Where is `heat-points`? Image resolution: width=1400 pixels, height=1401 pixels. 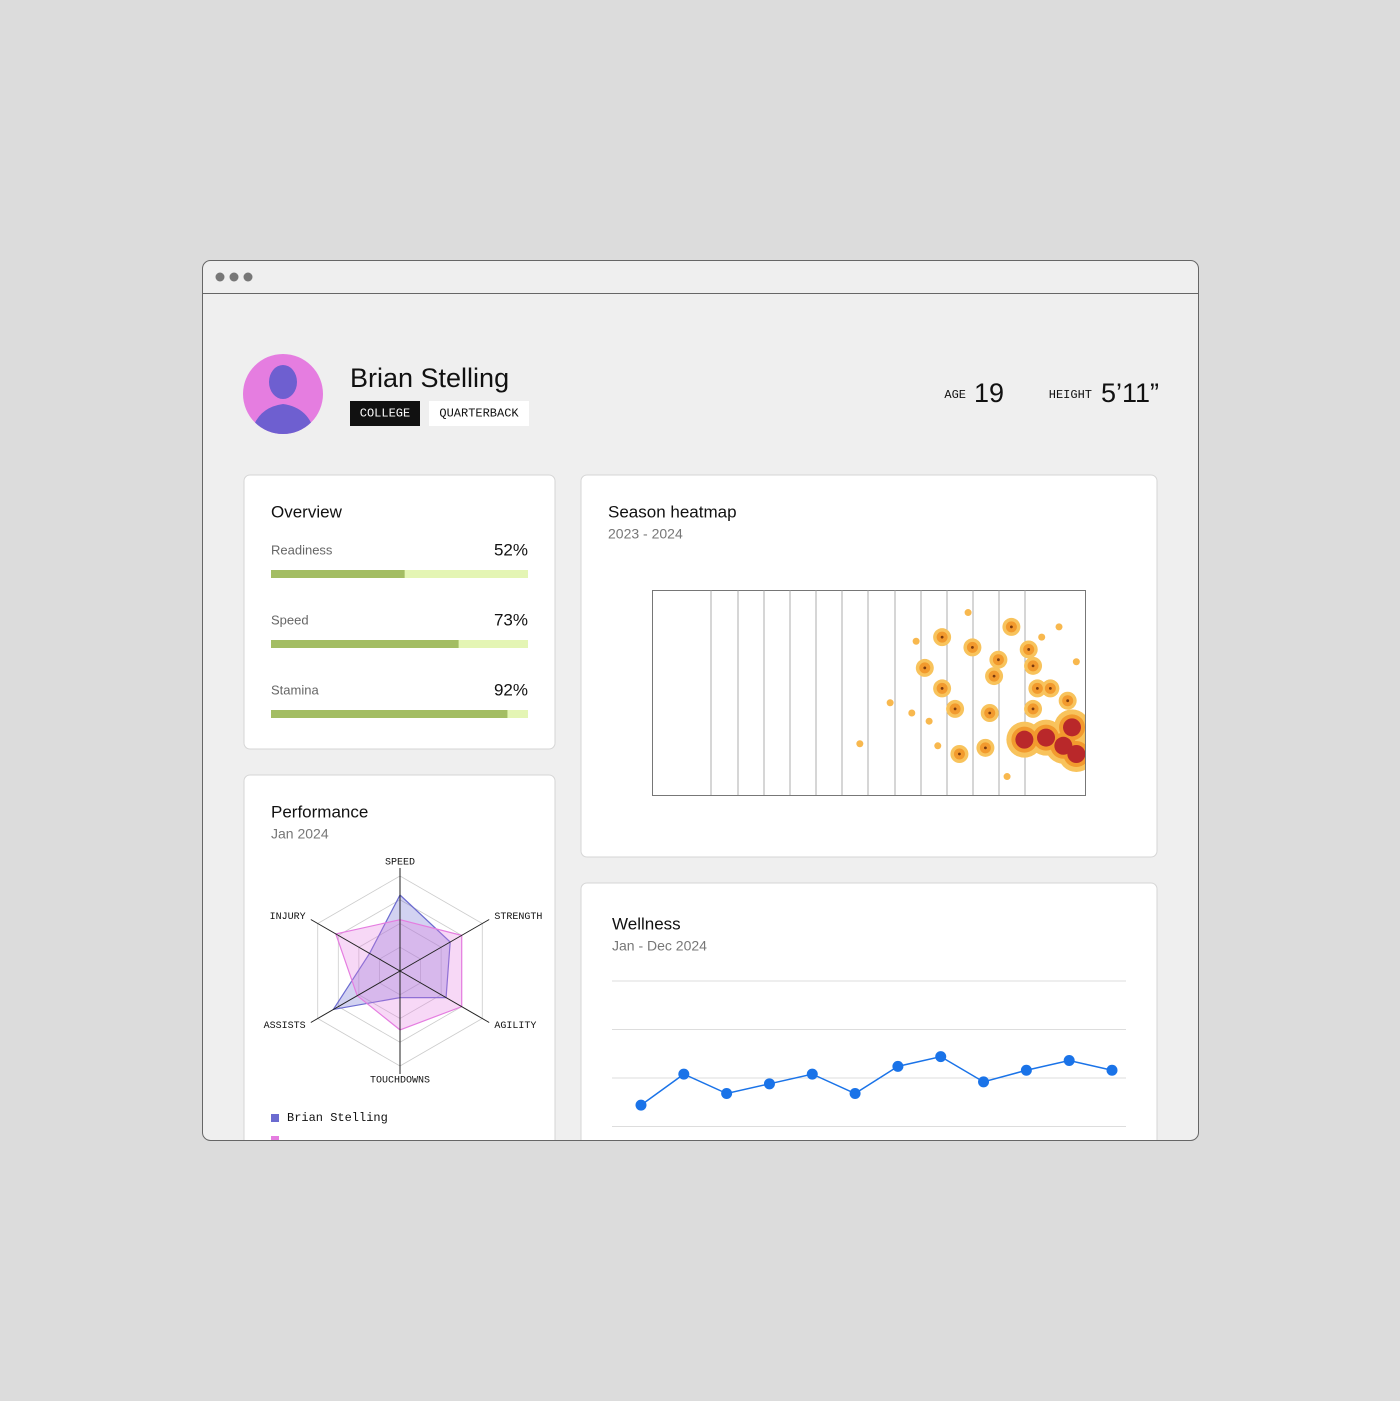
heat-points is located at coordinates (970, 695).